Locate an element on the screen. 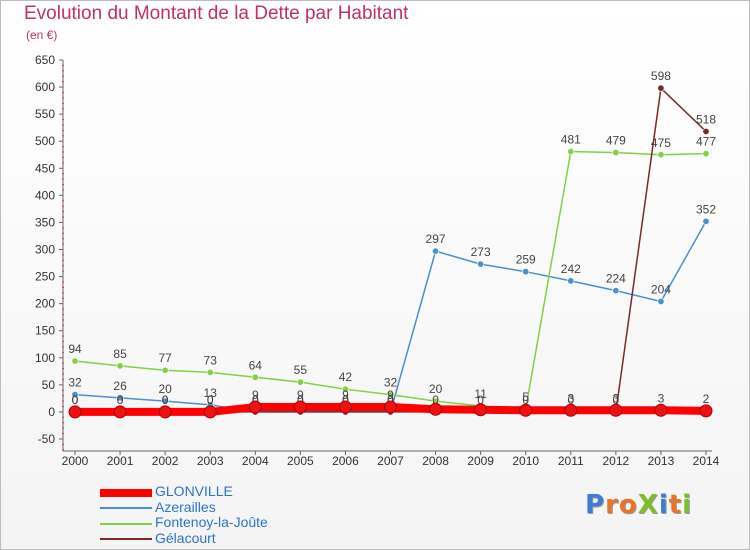 The height and width of the screenshot is (550, 750). data-label-2: 42 is located at coordinates (346, 377).